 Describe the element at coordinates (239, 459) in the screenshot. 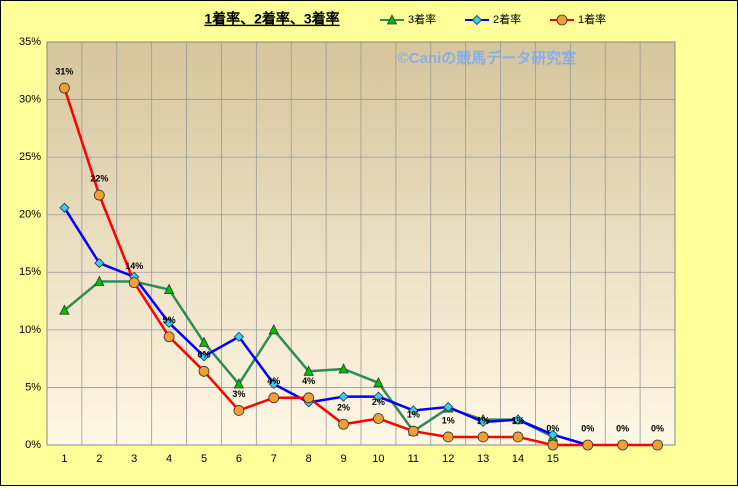

I see `x-tick-label: 6` at that location.